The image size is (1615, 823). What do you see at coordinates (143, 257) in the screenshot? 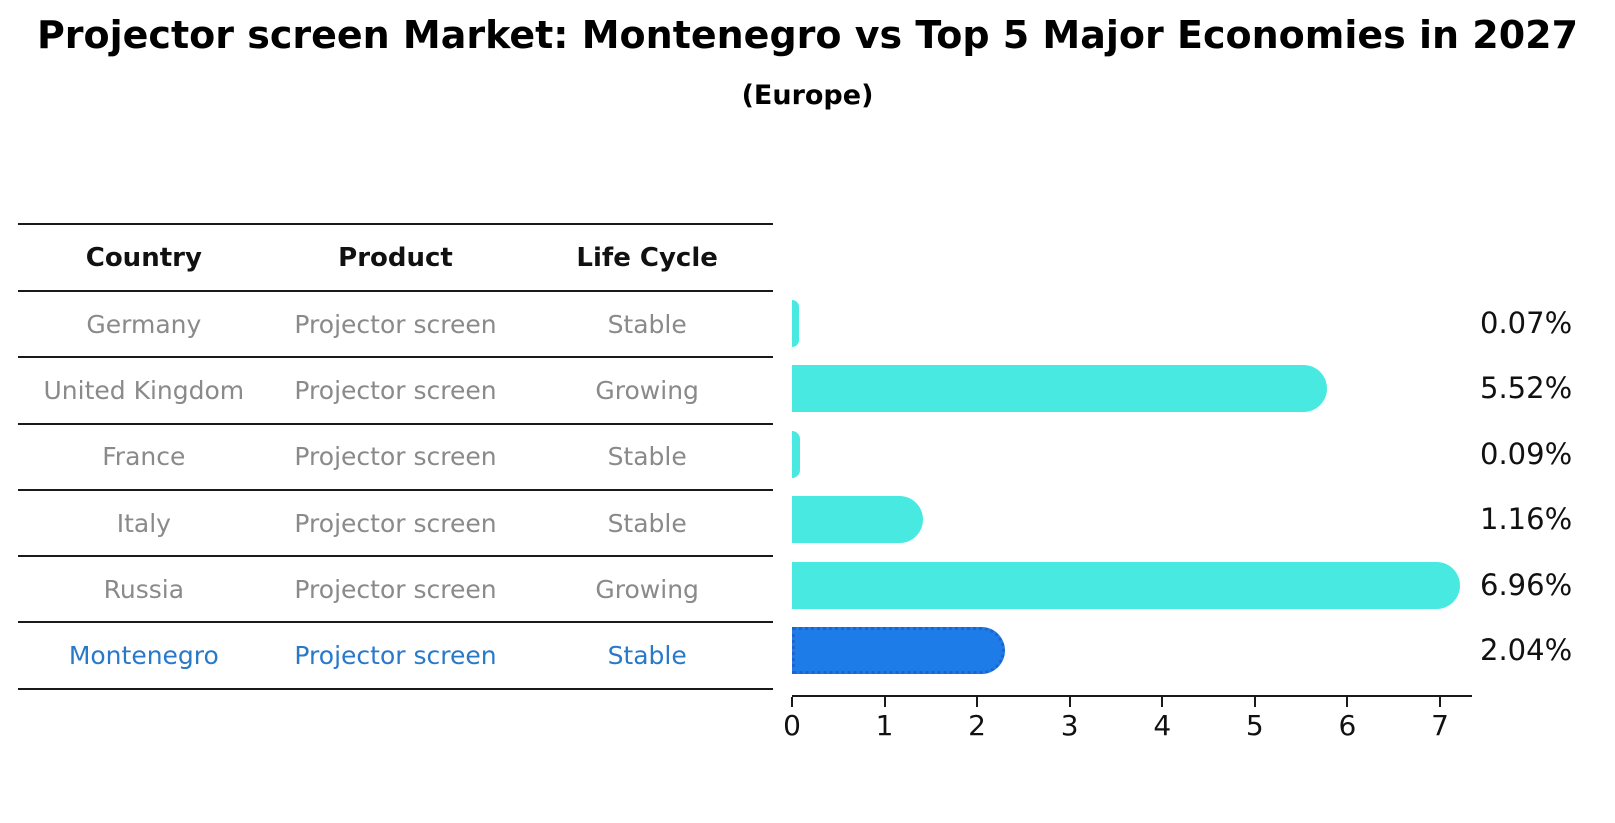
I see `column-header-country: Country` at bounding box center [143, 257].